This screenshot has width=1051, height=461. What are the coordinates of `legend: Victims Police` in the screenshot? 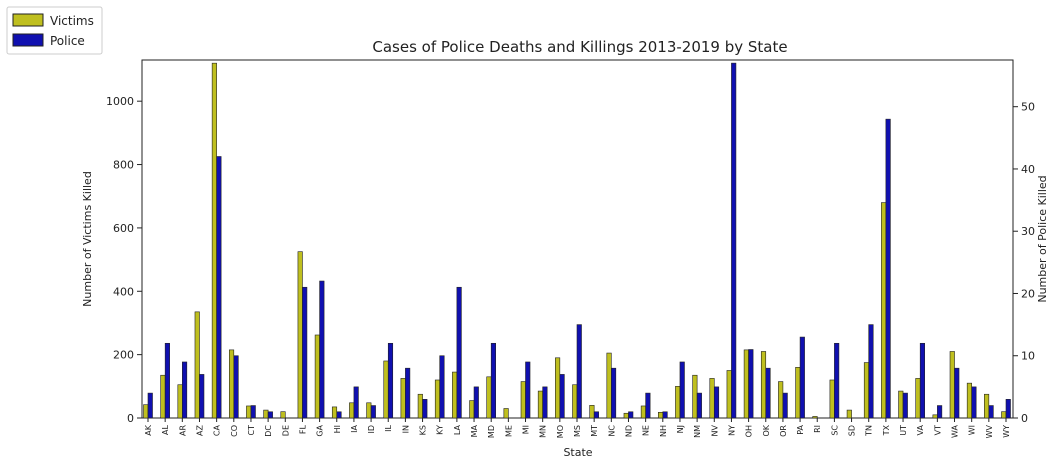 It's located at (54, 30).